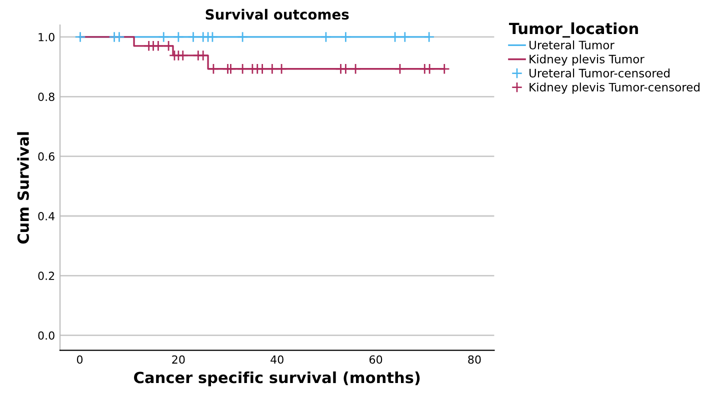  What do you see at coordinates (615, 88) in the screenshot?
I see `legend-label: Kidney plevis Tumor-censored` at bounding box center [615, 88].